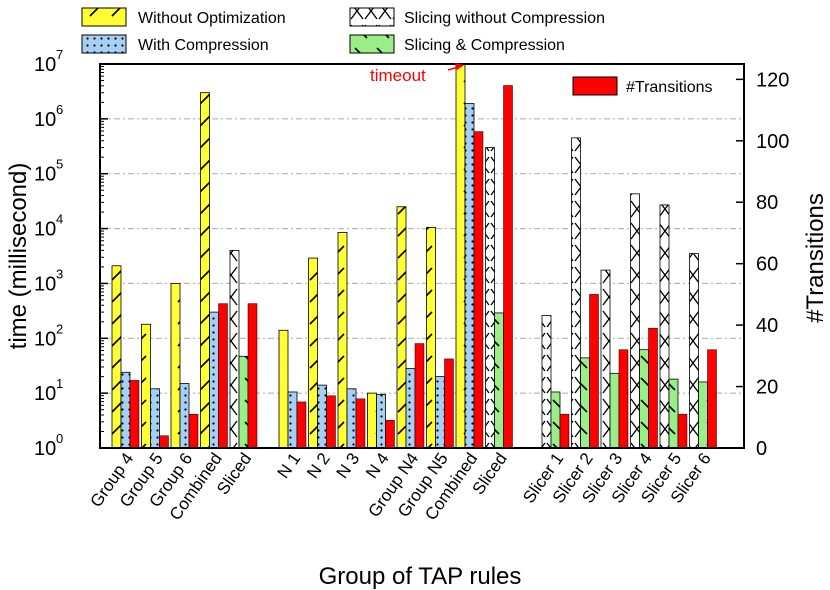 Image resolution: width=830 pixels, height=590 pixels. I want to click on timeout-annotation: timeout, so click(417, 74).